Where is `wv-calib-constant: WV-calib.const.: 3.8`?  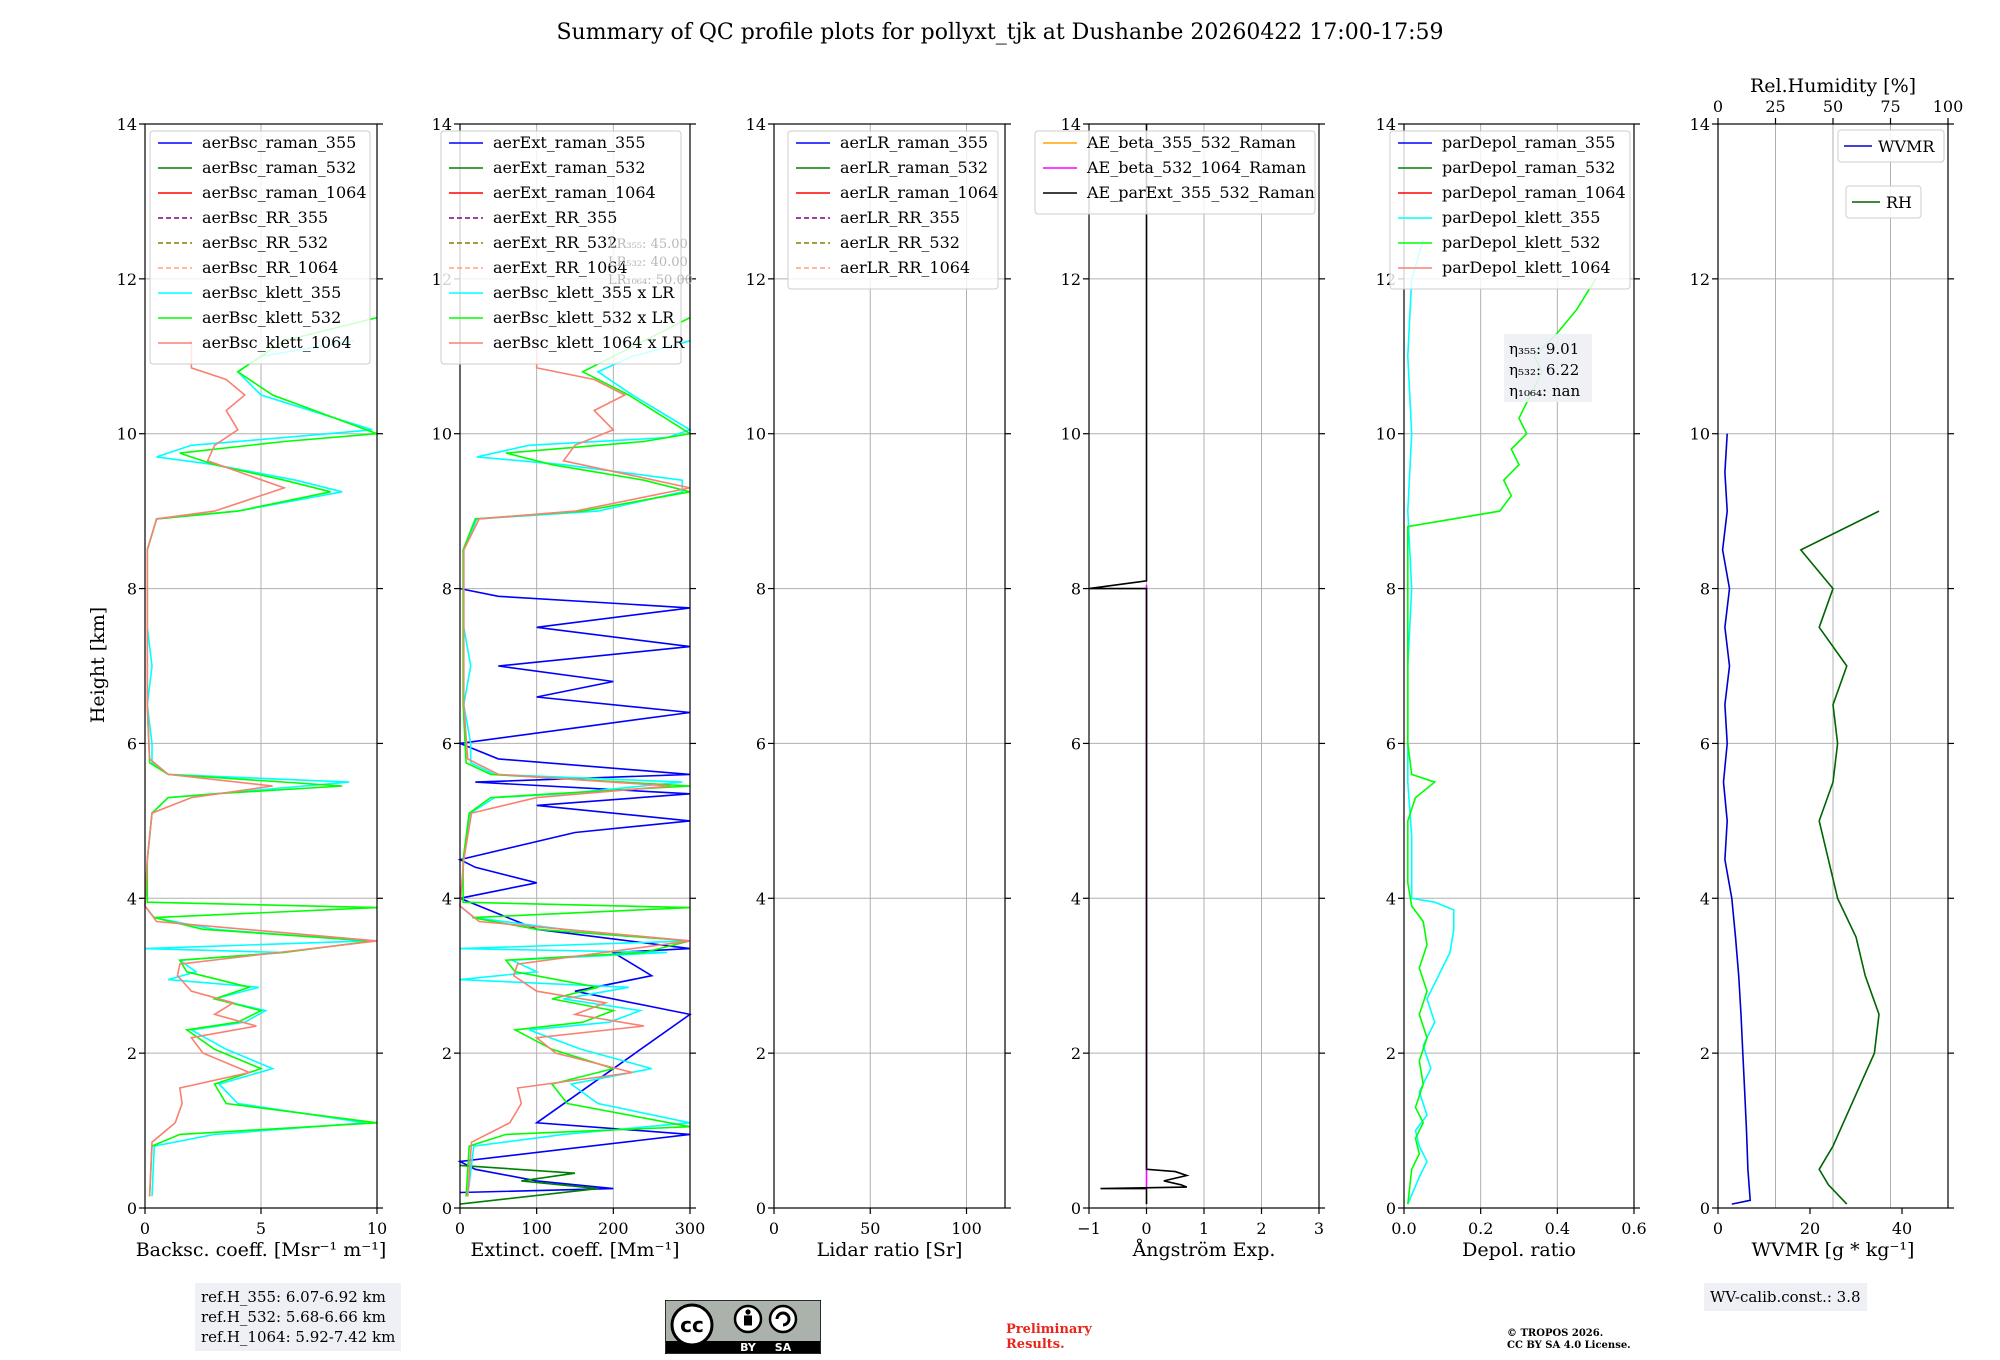 wv-calib-constant: WV-calib.const.: 3.8 is located at coordinates (1785, 1297).